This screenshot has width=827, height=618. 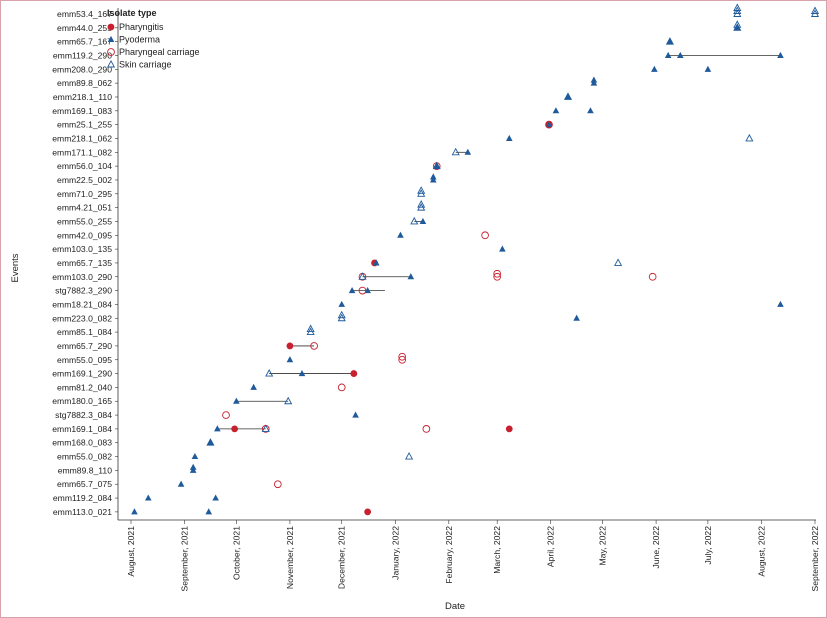 What do you see at coordinates (139, 40) in the screenshot?
I see `legend-pyoderma-label: Pyoderma` at bounding box center [139, 40].